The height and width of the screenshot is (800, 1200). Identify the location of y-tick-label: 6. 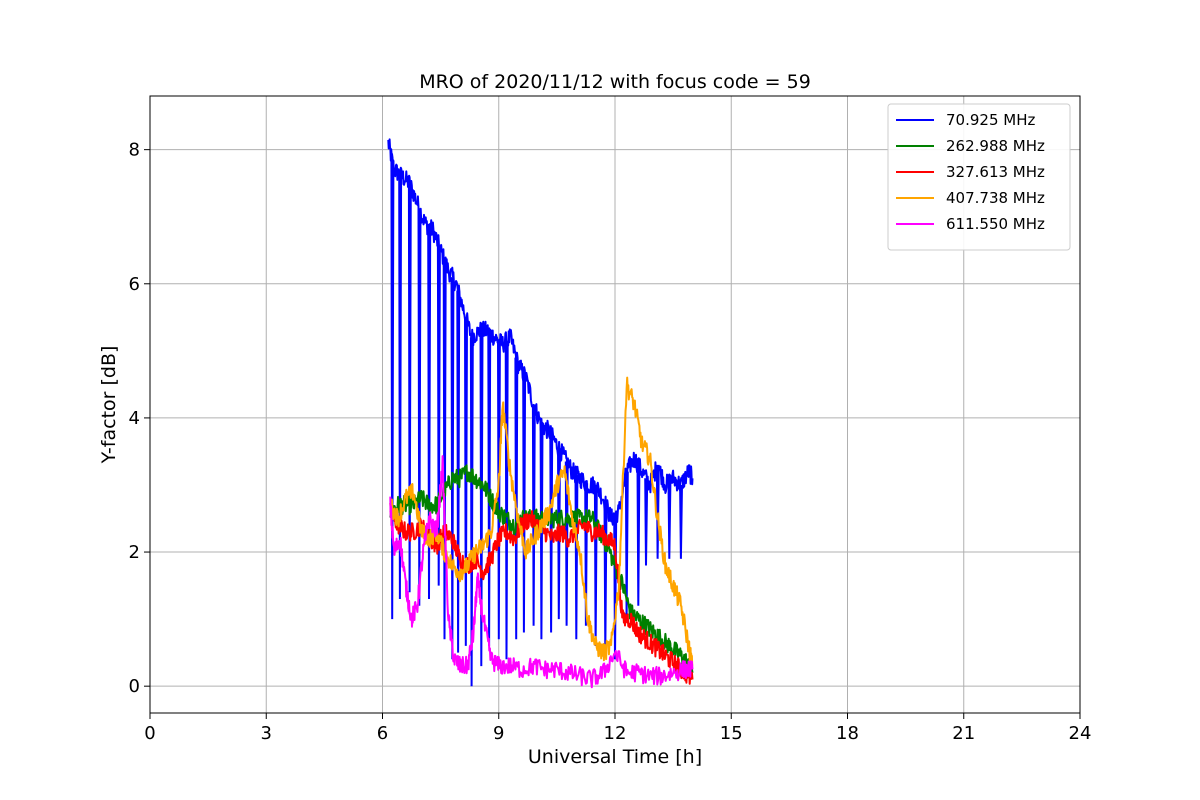
(134, 284).